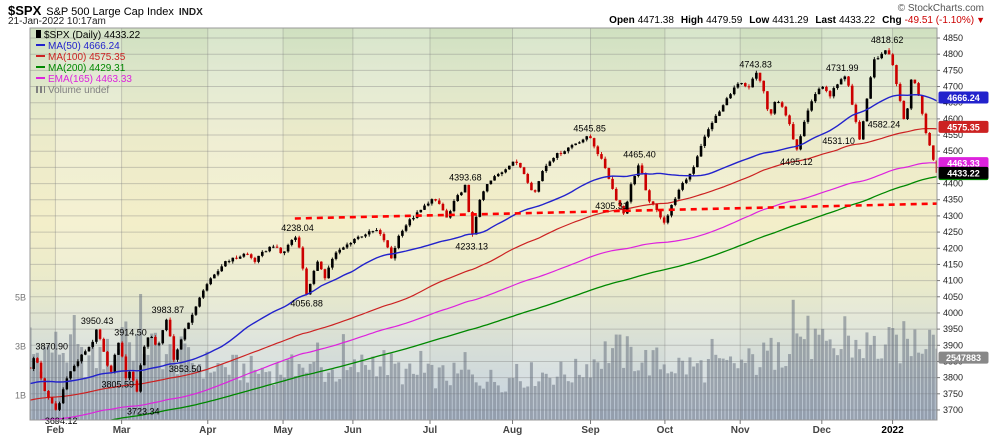 This screenshot has width=990, height=438. Describe the element at coordinates (963, 358) in the screenshot. I see `svg-text: 2547883` at that location.